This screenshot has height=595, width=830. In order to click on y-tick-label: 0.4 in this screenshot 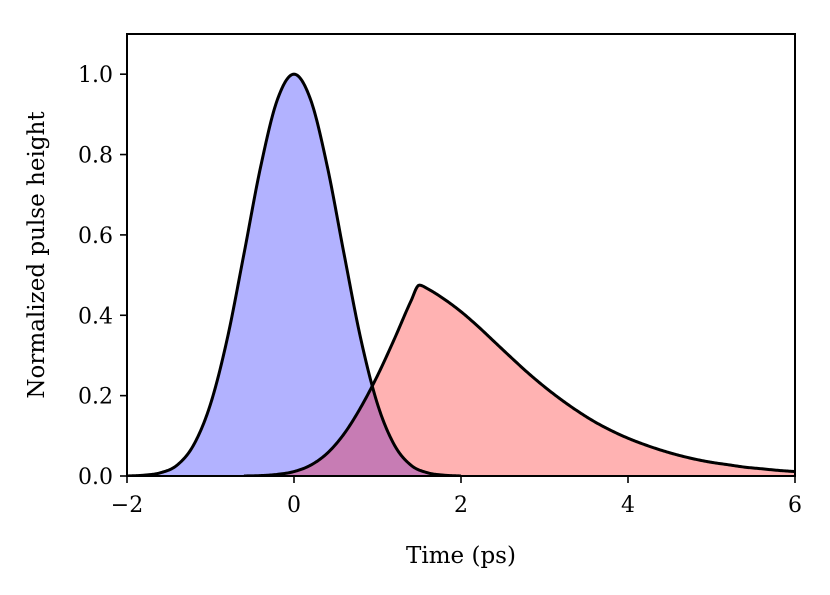, I will do `click(95, 316)`.